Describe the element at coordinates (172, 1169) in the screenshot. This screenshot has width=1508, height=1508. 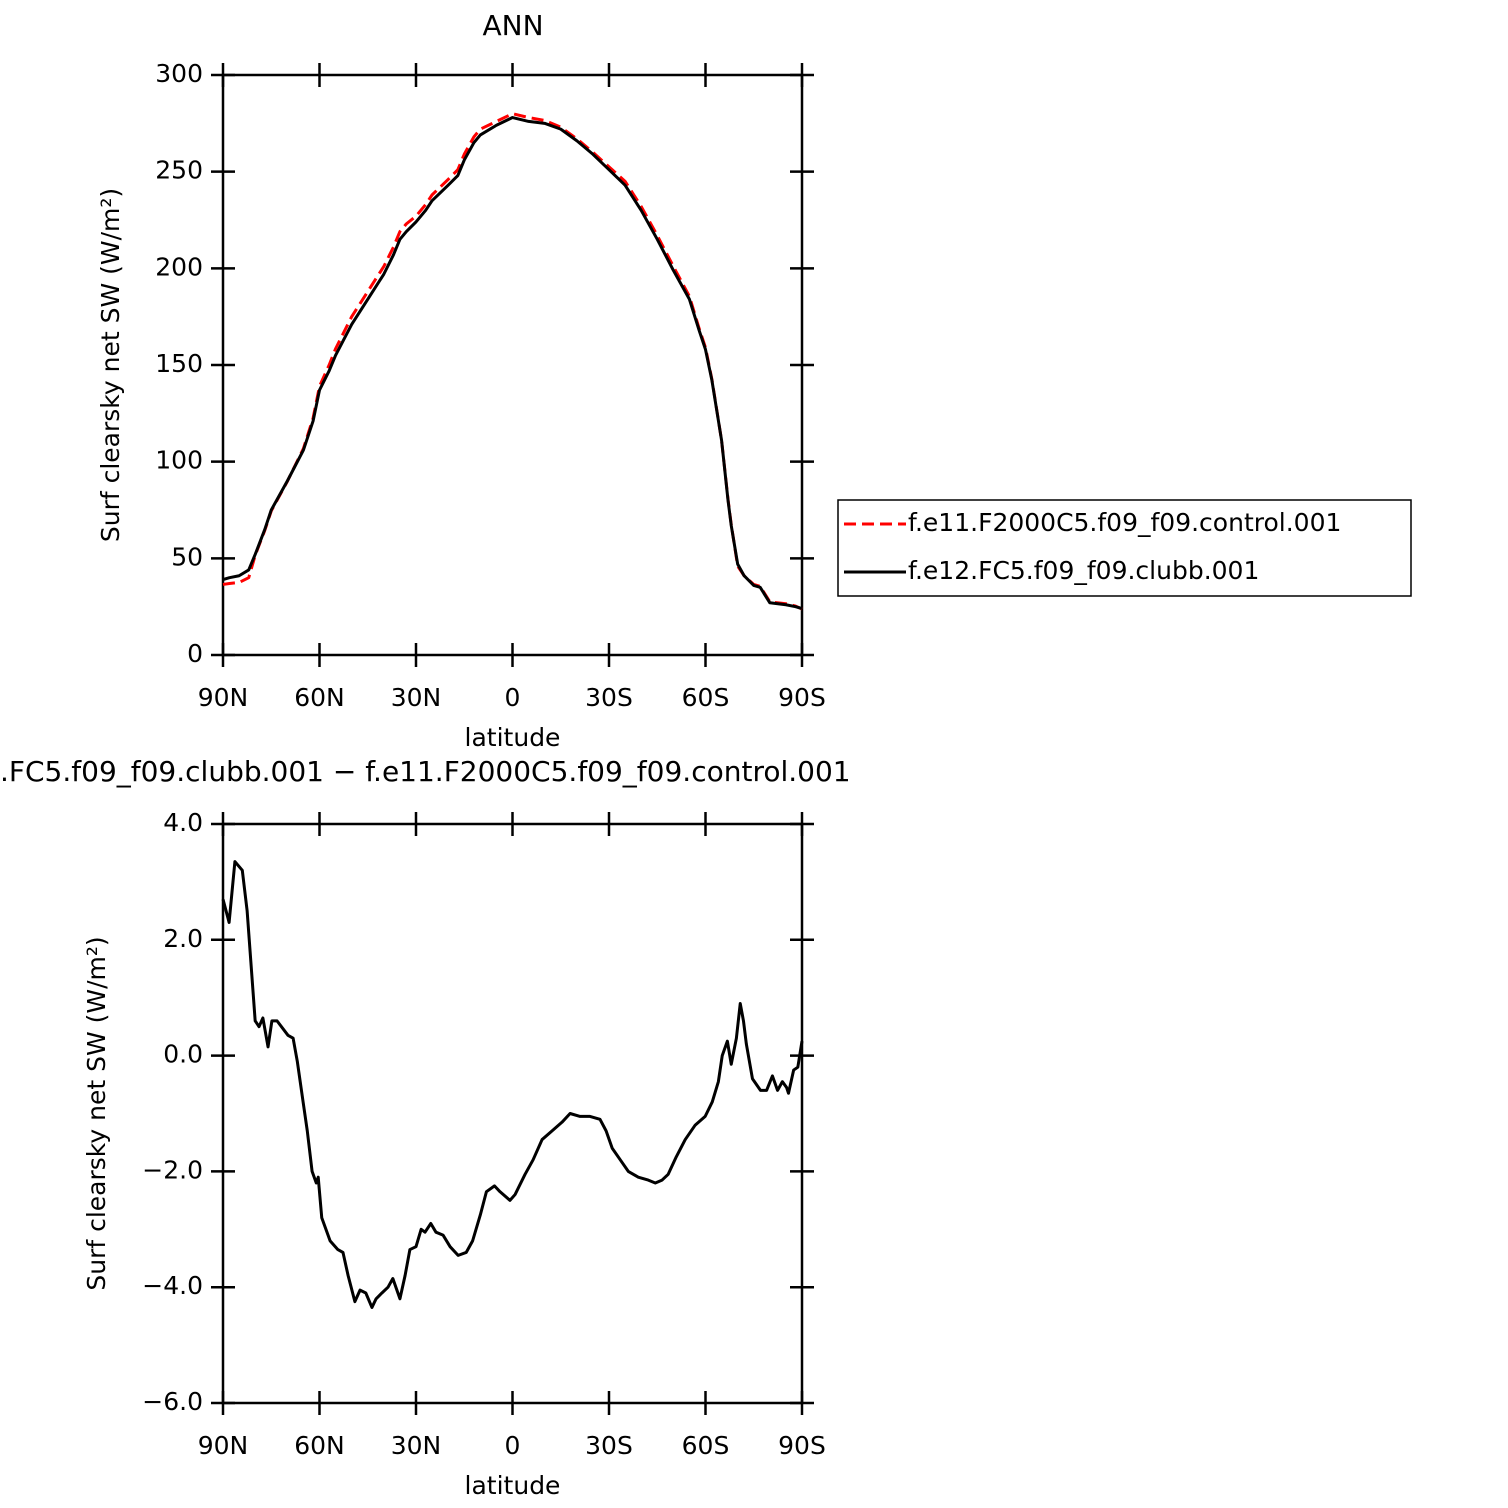
I see `y-tick-label: −2.0` at that location.